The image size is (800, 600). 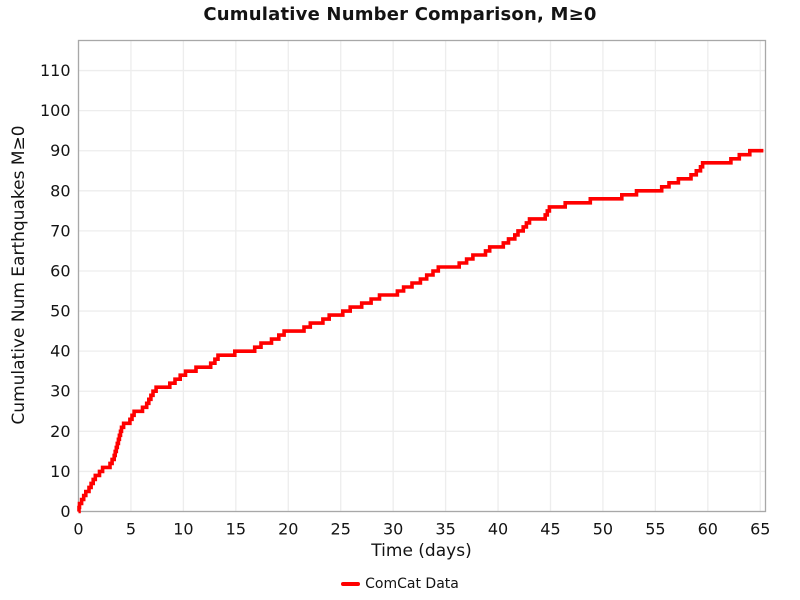 What do you see at coordinates (60, 311) in the screenshot?
I see `y-tick-label: 50` at bounding box center [60, 311].